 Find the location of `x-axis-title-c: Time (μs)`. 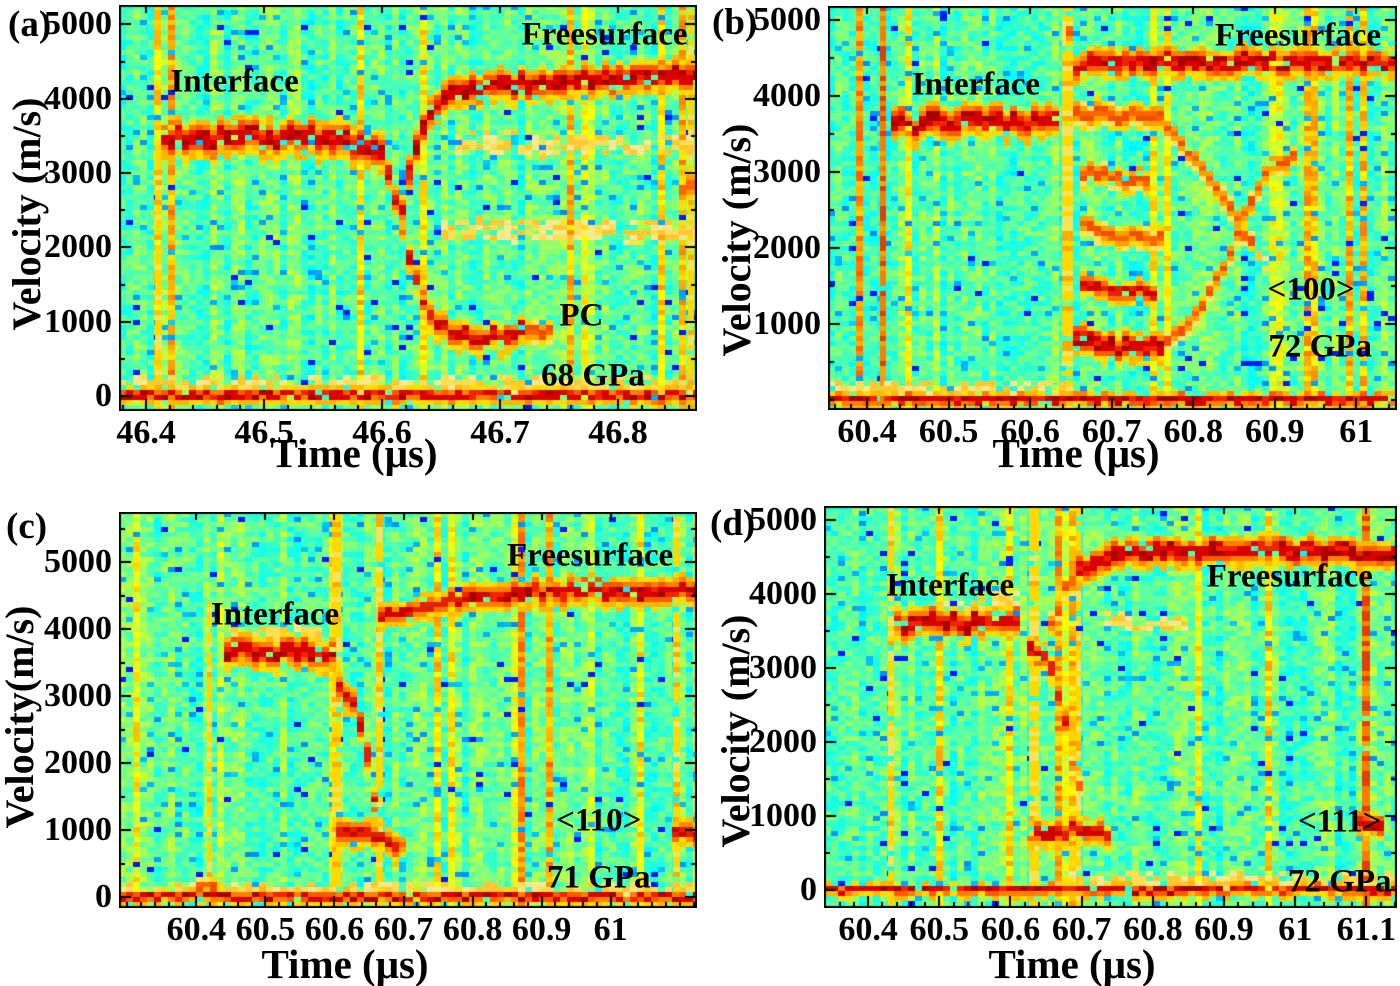

x-axis-title-c: Time (μs) is located at coordinates (345, 963).